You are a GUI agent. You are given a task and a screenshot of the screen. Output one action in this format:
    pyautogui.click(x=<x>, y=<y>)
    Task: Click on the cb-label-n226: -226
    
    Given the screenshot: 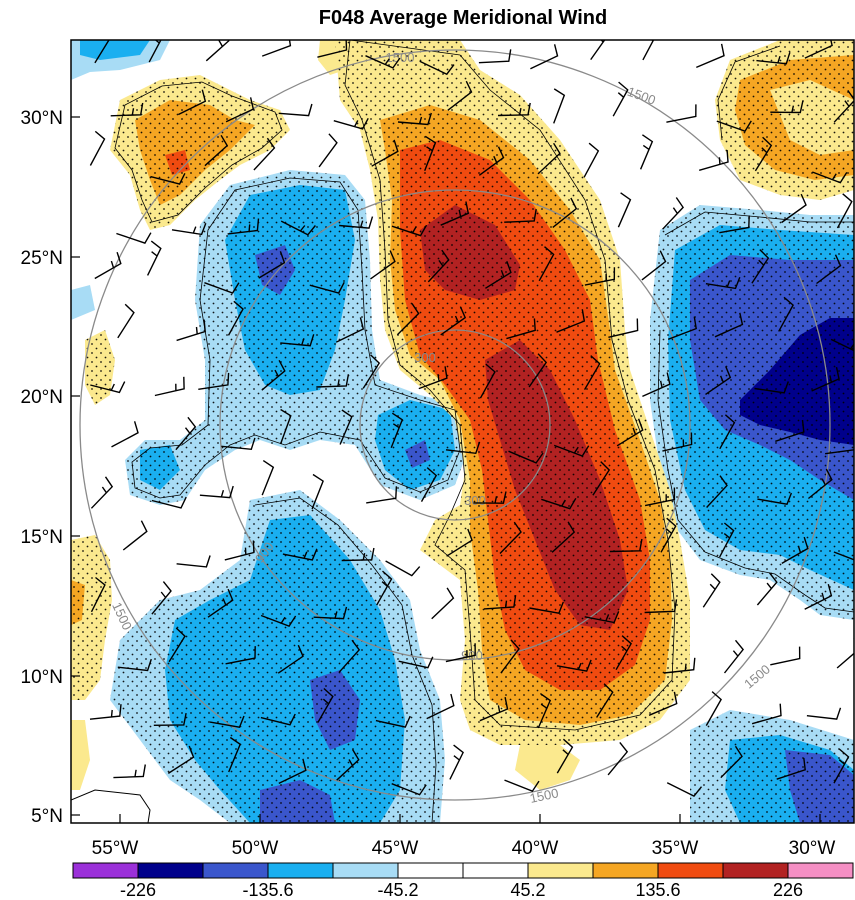 What is the action you would take?
    pyautogui.click(x=138, y=890)
    